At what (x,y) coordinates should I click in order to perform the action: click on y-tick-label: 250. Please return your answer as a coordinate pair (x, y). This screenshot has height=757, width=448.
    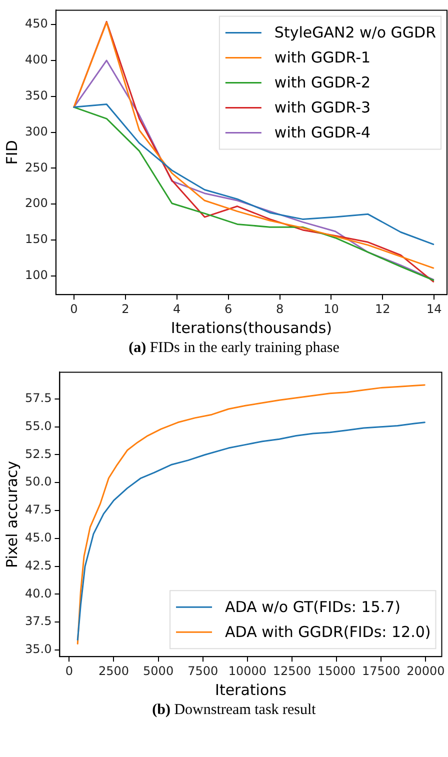
    Looking at the image, I should click on (36, 167).